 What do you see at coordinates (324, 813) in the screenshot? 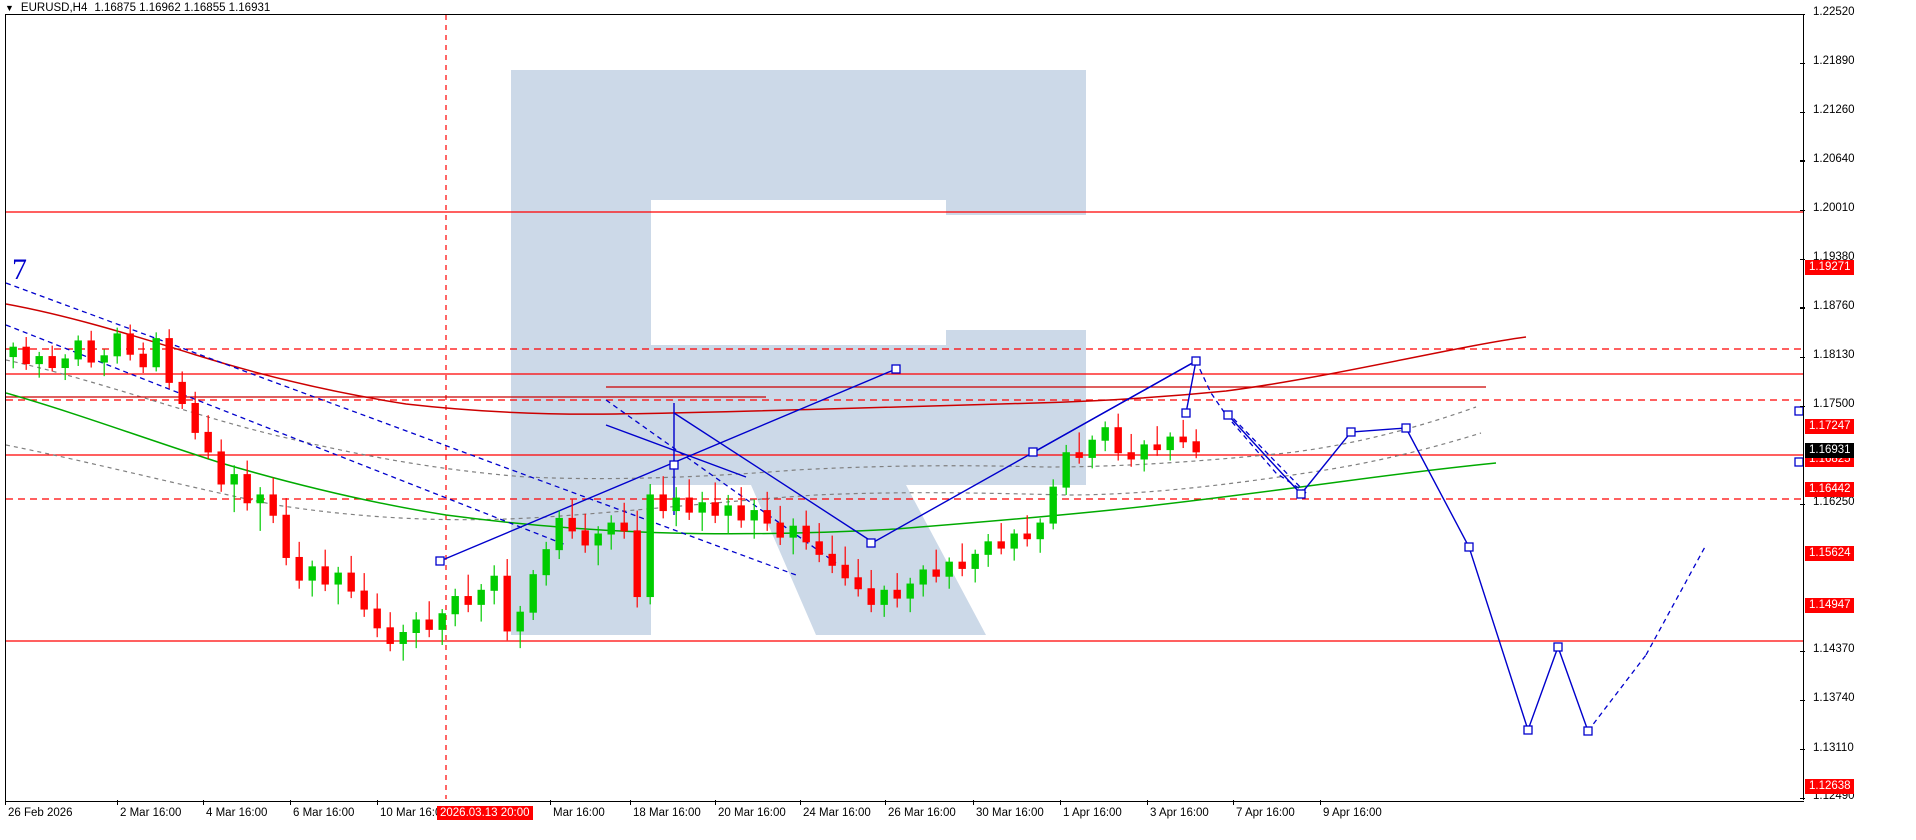
I see `time-tick-label: 6 Mar 16:00` at bounding box center [324, 813].